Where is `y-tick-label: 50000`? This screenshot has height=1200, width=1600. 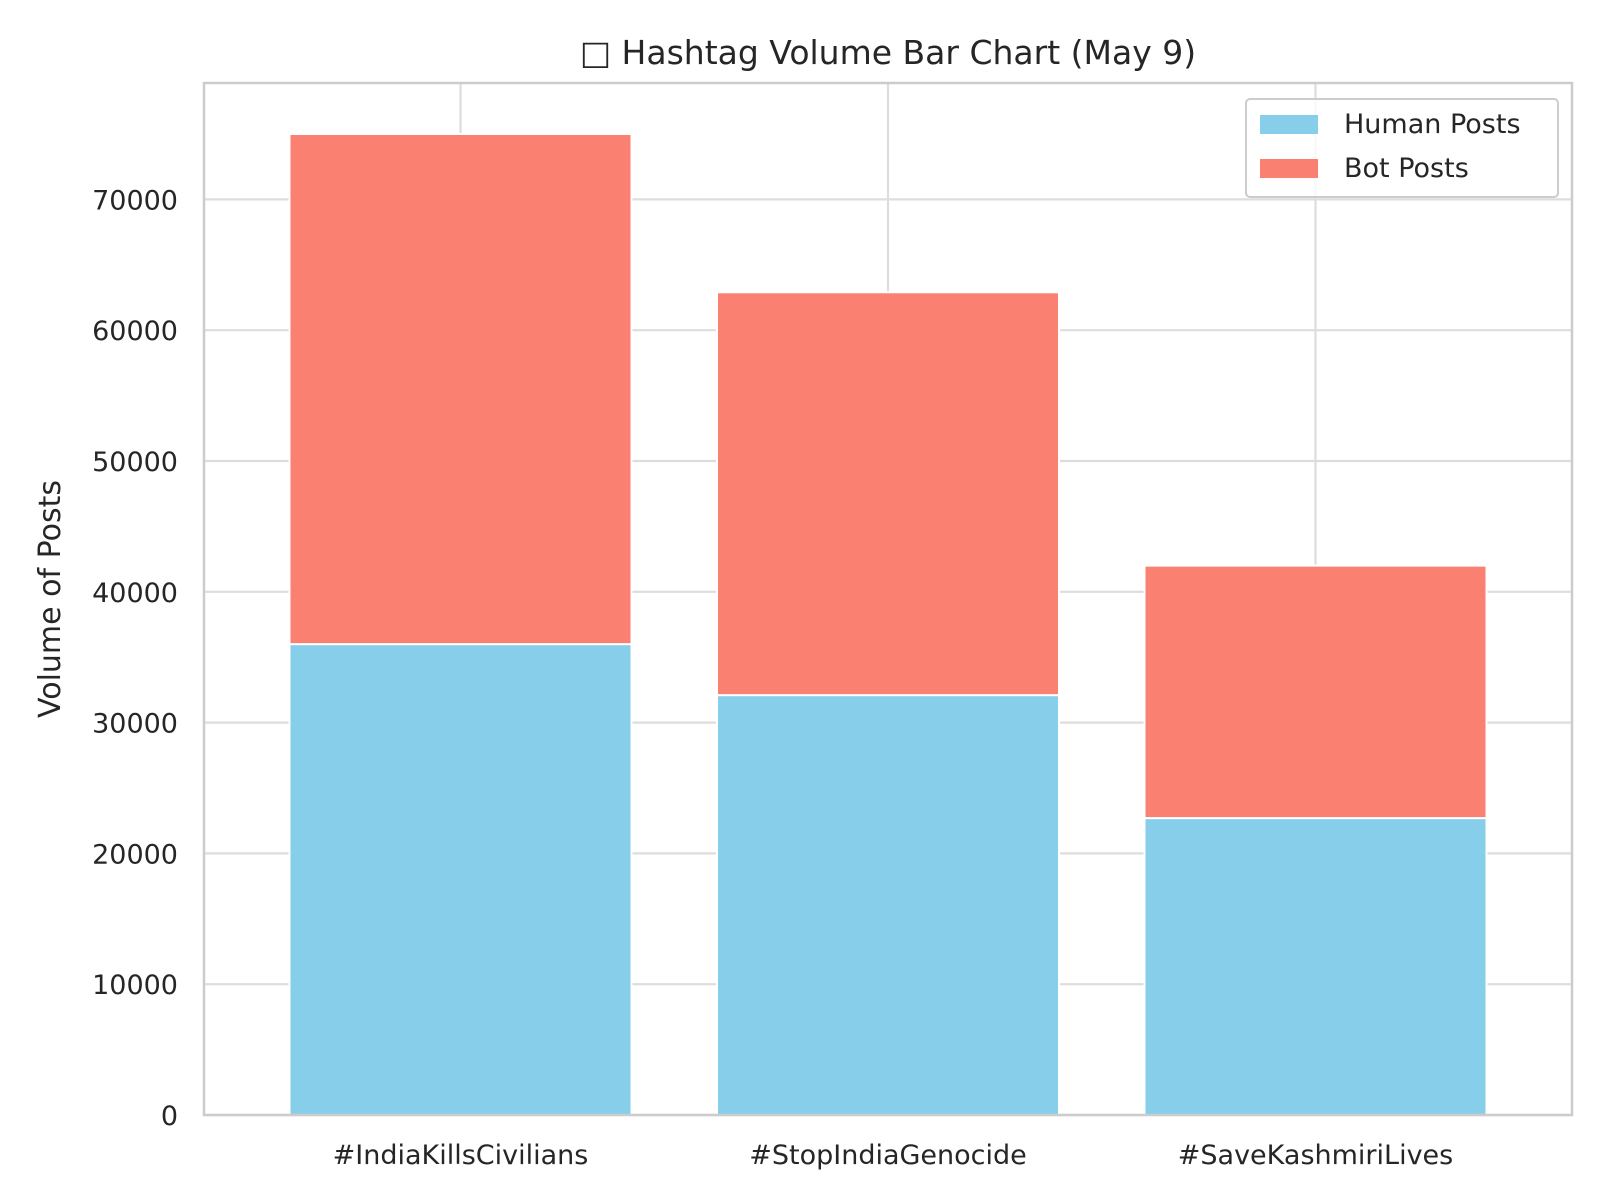
y-tick-label: 50000 is located at coordinates (135, 462).